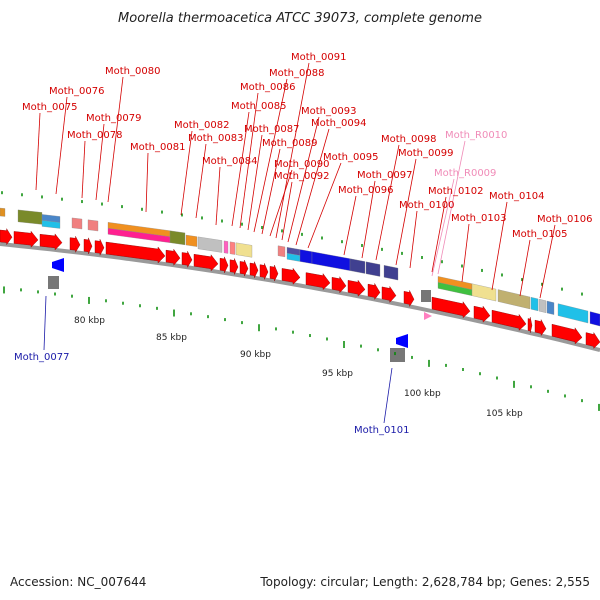 The width and height of the screenshot is (600, 600). Describe the element at coordinates (381, 430) in the screenshot. I see `reverse-gene-label: Moth_0101` at that location.